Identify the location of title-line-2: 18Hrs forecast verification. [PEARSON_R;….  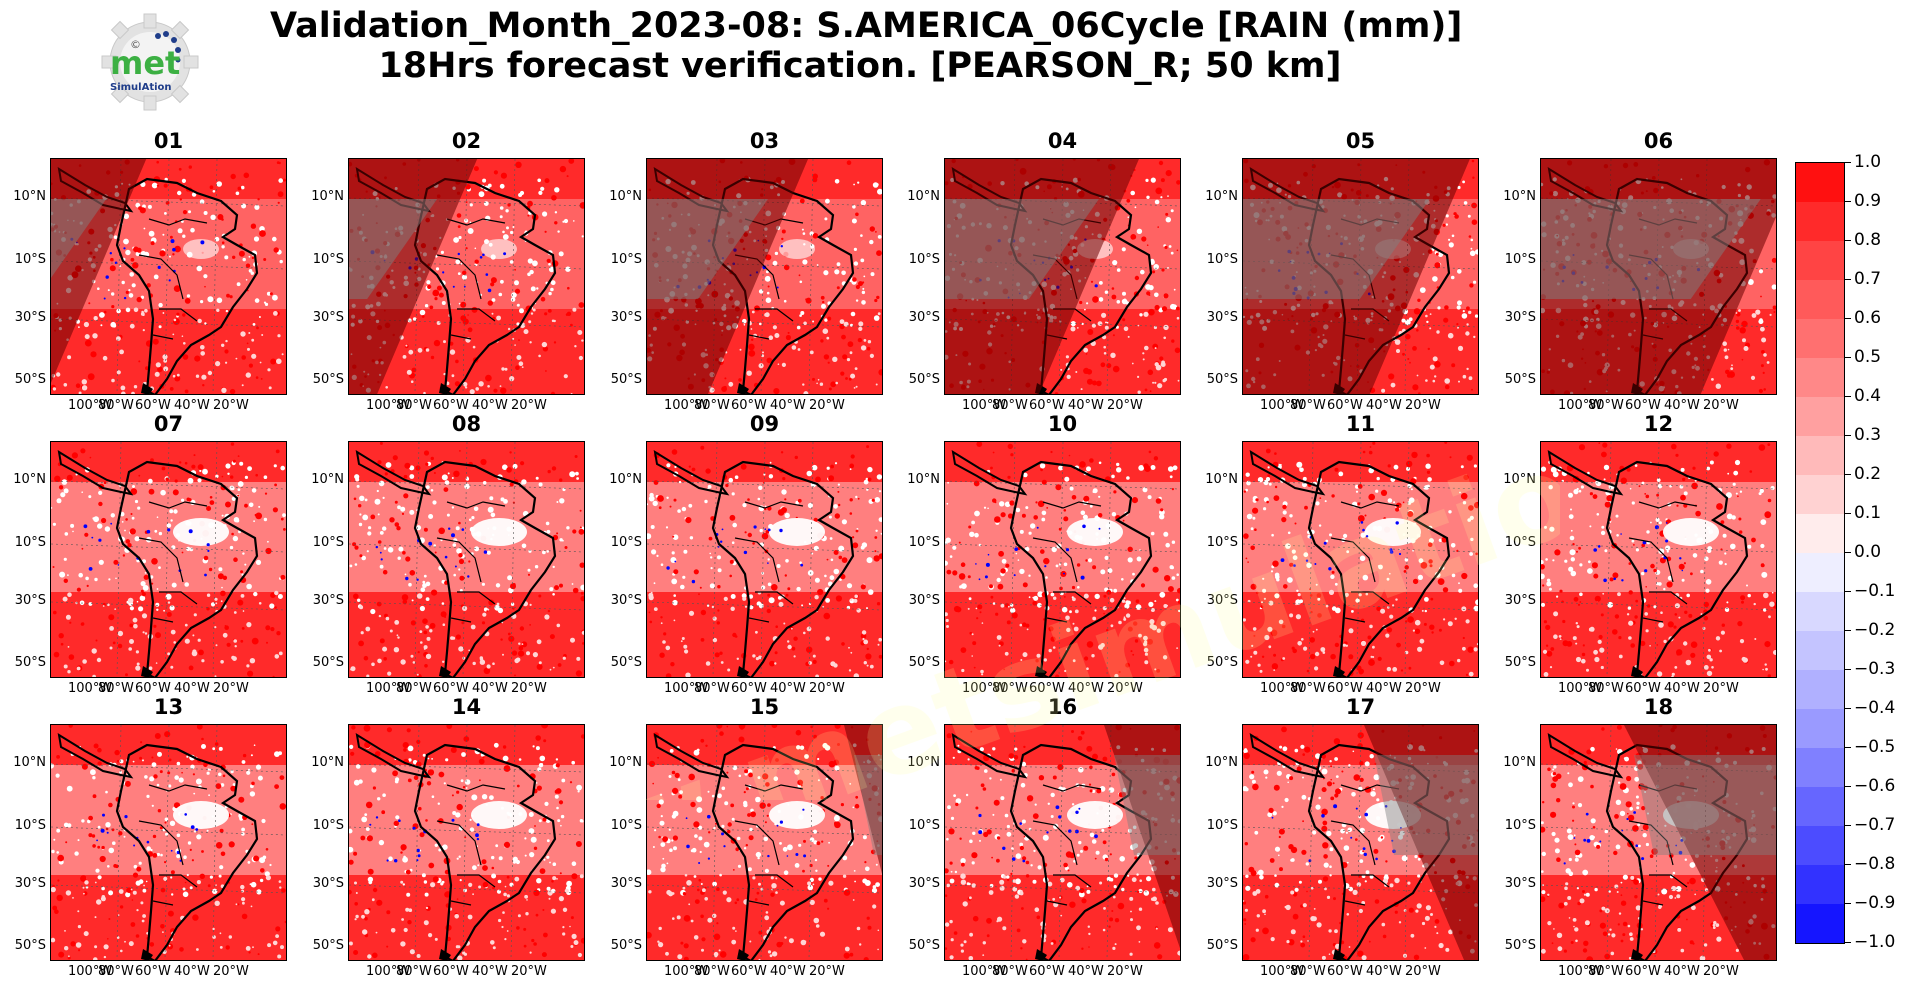
(860, 66).